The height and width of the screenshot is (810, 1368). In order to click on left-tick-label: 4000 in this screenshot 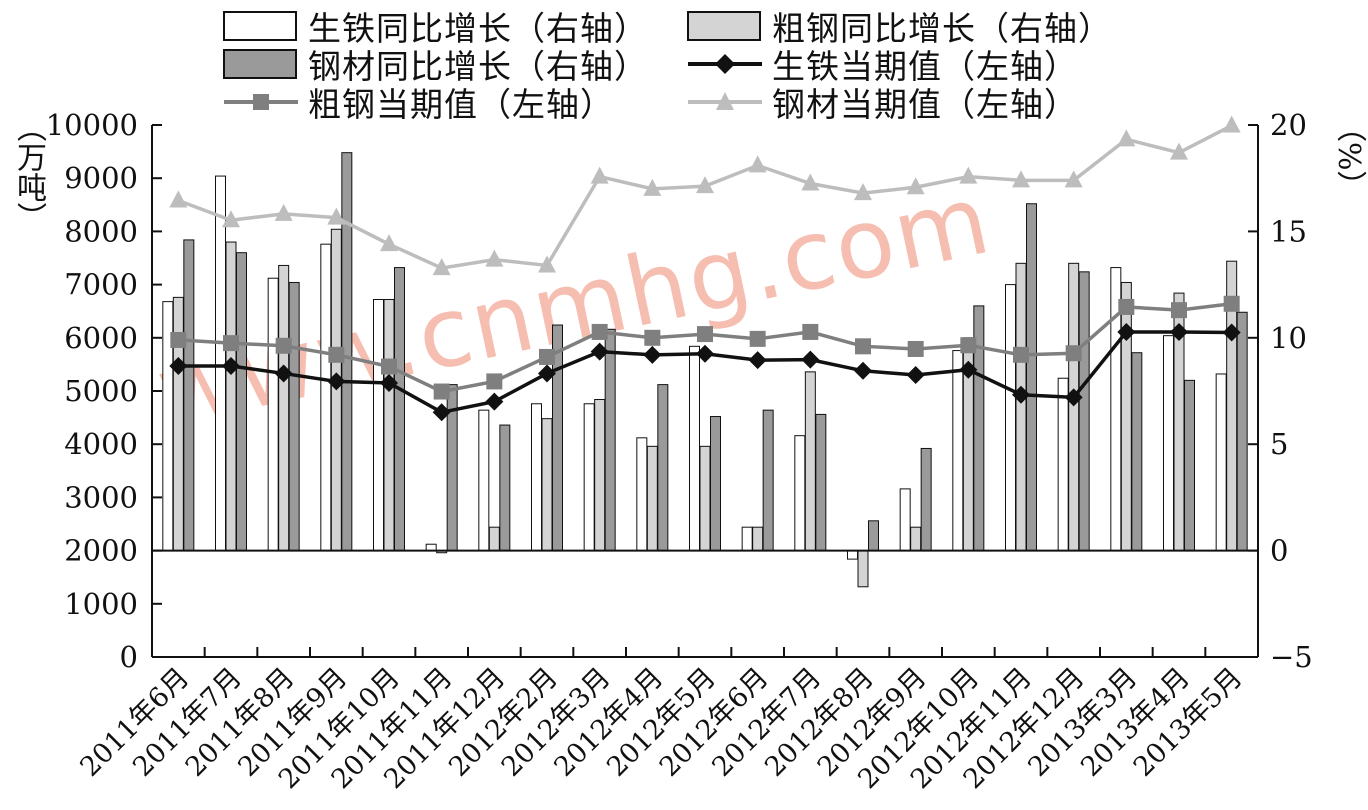, I will do `click(101, 444)`.